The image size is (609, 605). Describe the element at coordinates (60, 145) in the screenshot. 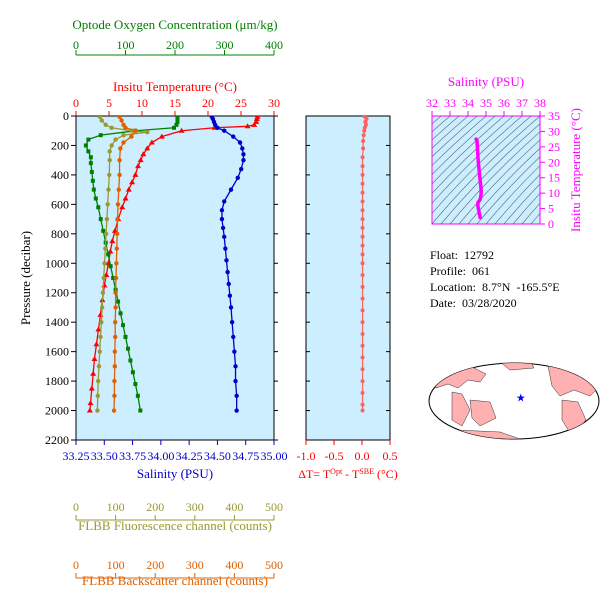

I see `y-tick-label: 200` at that location.